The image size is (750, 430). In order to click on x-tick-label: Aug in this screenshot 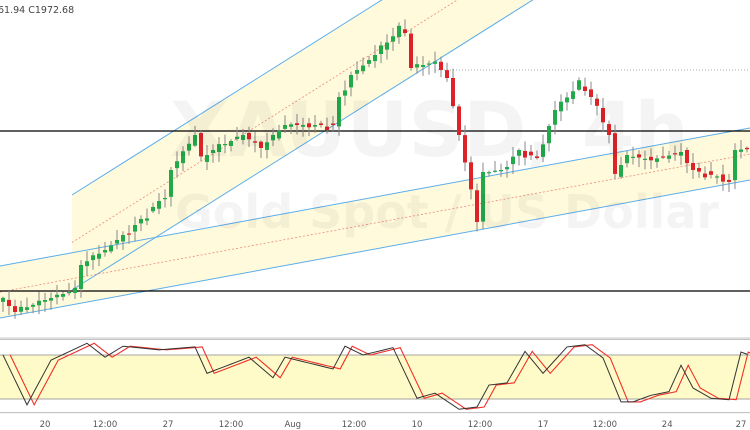, I will do `click(292, 425)`.